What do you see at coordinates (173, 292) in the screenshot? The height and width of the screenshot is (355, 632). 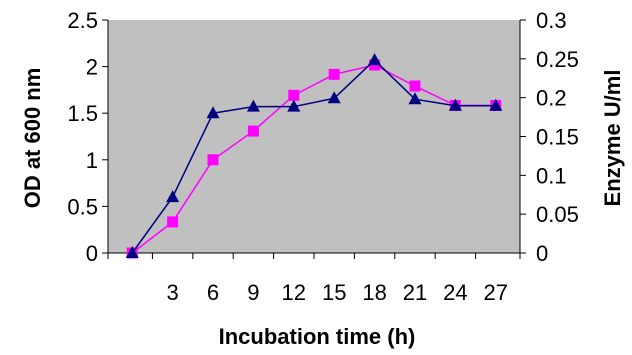 I see `x-tick-label: 3` at bounding box center [173, 292].